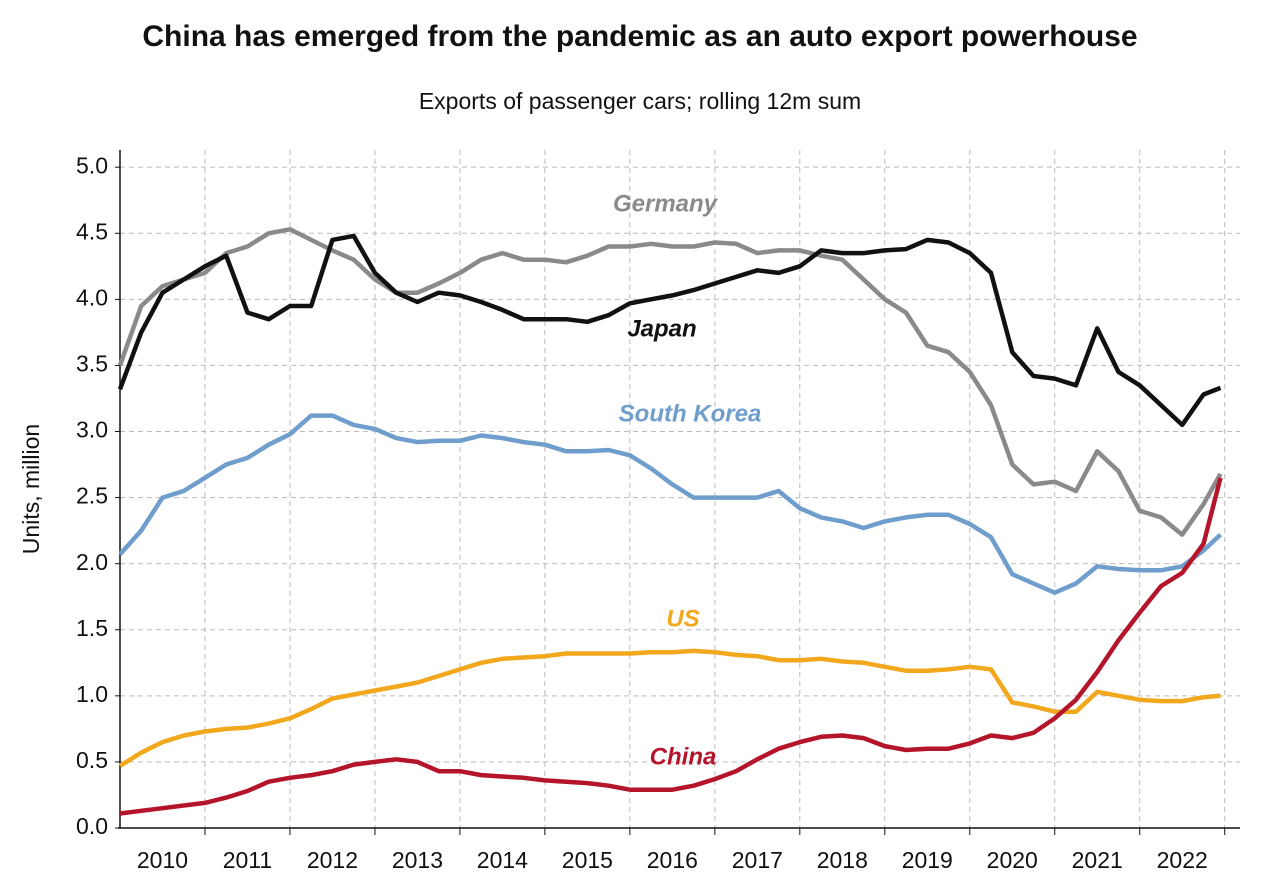 The height and width of the screenshot is (883, 1280). What do you see at coordinates (92, 297) in the screenshot?
I see `y-tick-label: 4.0` at bounding box center [92, 297].